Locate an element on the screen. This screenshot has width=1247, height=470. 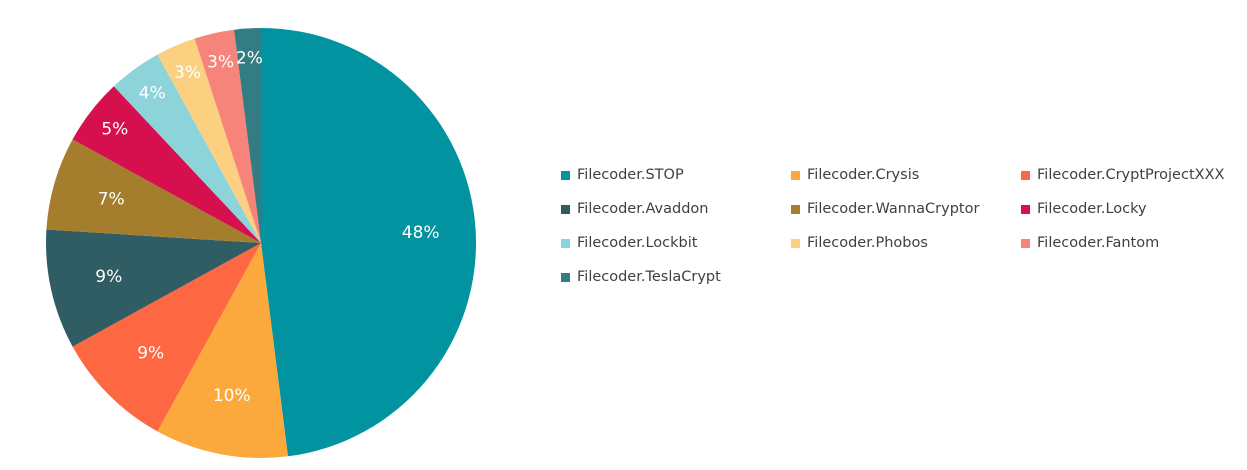
legend-item: Filecoder.Phobos is located at coordinates (906, 243).